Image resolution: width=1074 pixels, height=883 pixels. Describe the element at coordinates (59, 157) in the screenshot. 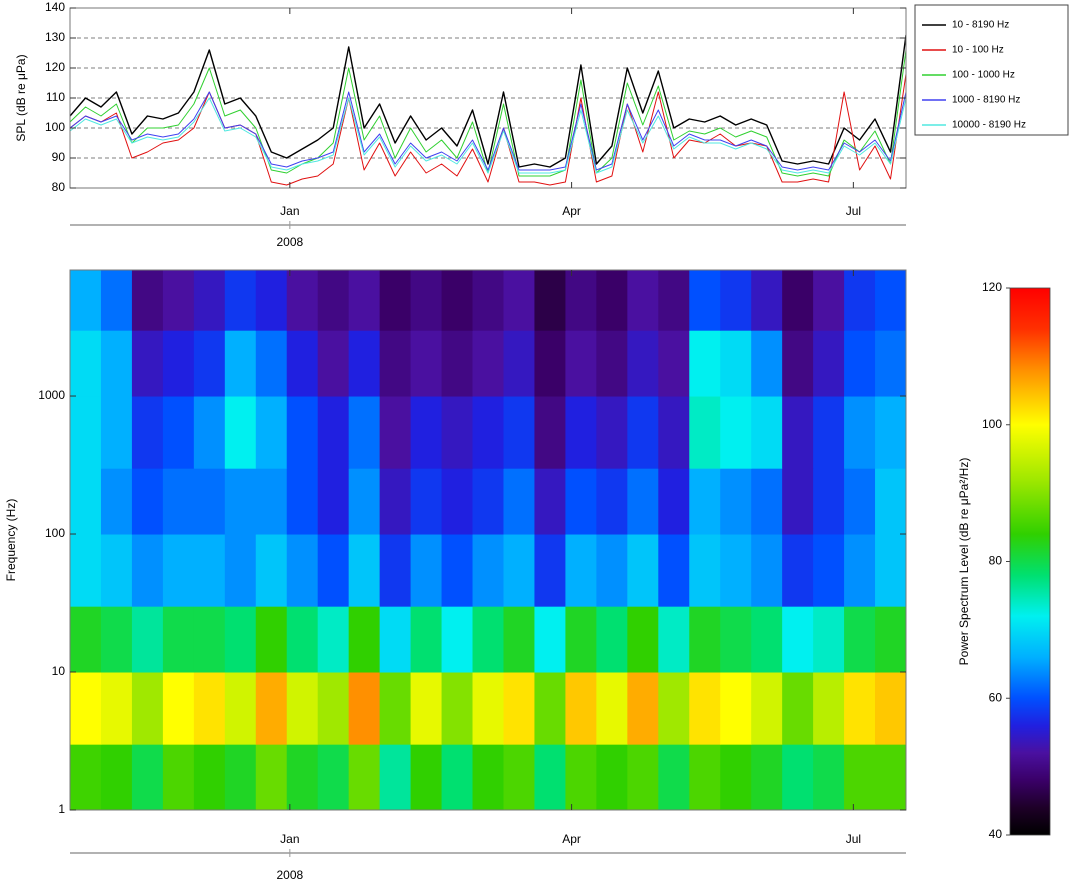

I see `y-tick-label: 90` at that location.